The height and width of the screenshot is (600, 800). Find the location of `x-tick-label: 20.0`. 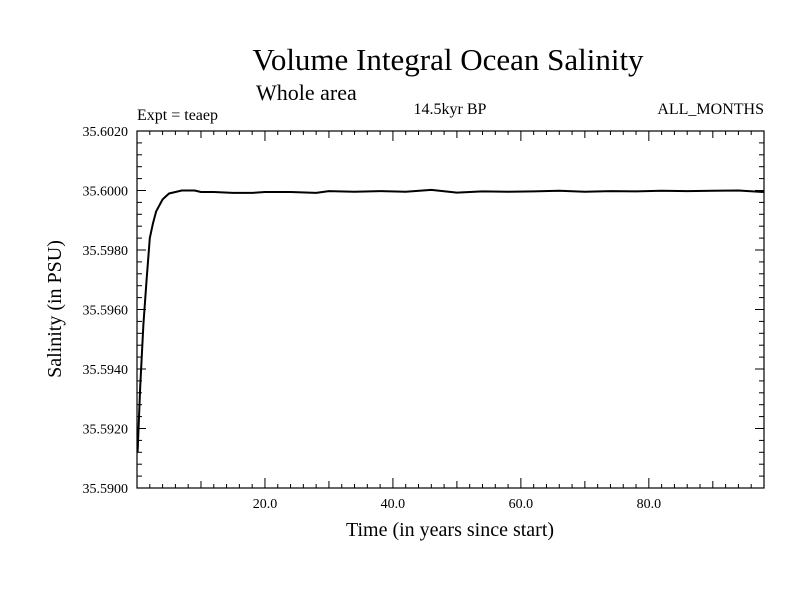

x-tick-label: 20.0 is located at coordinates (265, 504).